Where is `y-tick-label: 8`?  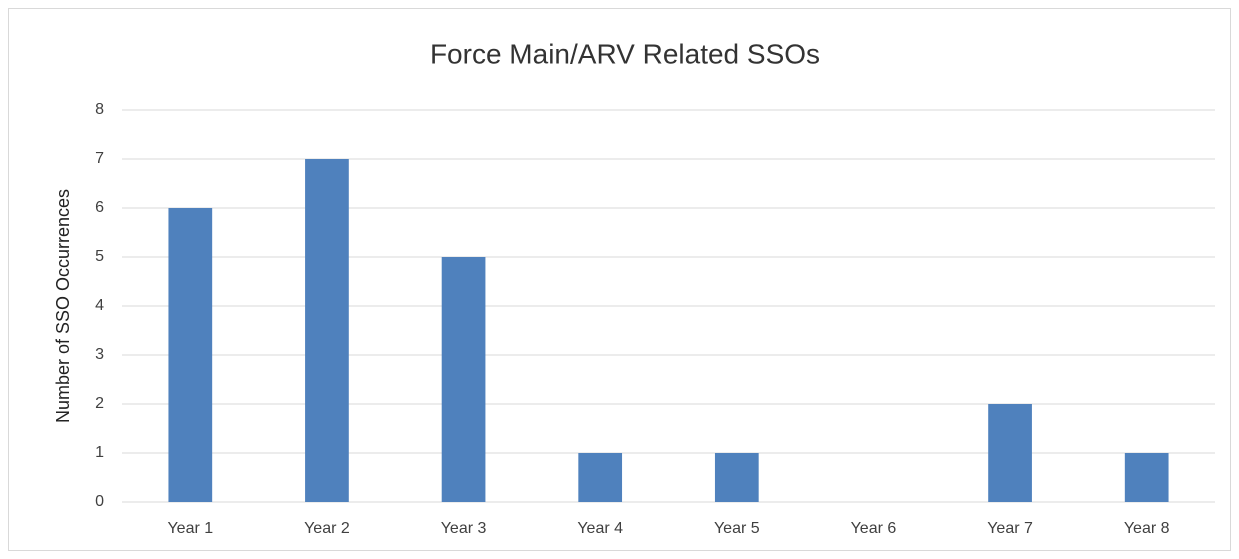 y-tick-label: 8 is located at coordinates (99, 109).